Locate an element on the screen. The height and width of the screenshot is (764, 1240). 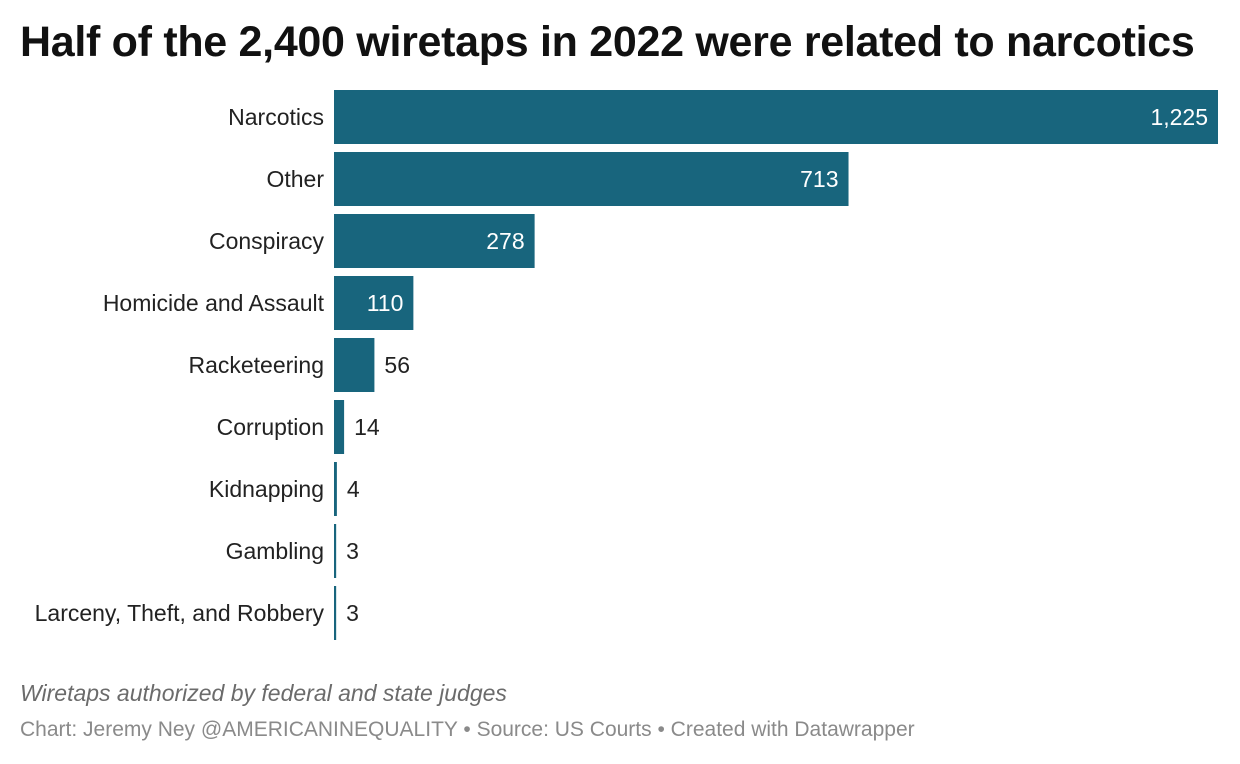
bar-narcotics is located at coordinates (776, 117).